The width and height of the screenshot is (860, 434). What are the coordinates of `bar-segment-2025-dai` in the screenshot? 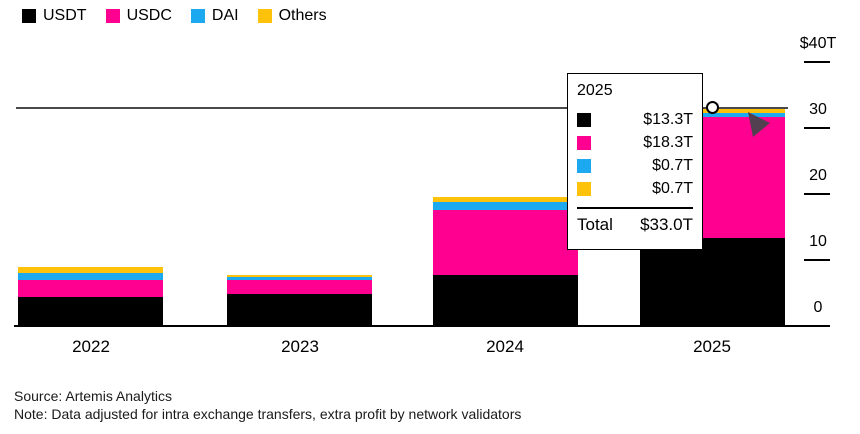 It's located at (712, 115).